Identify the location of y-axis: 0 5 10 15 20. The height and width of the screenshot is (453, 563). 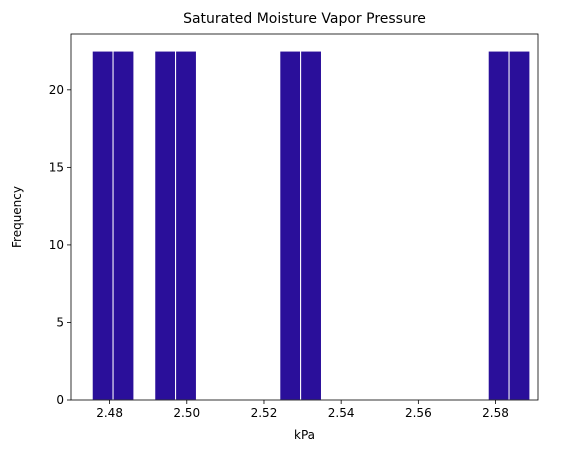
(60, 245).